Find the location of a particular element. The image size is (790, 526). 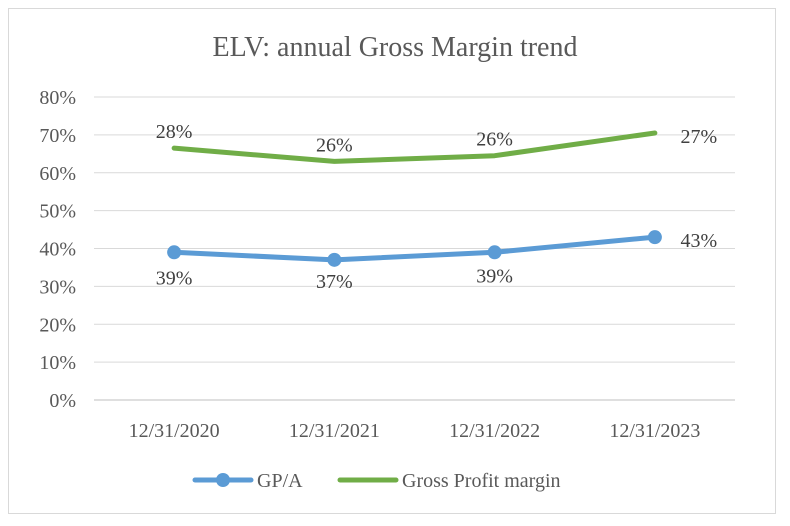

chart-title: ELV: annual Gross Margin trend is located at coordinates (395, 47).